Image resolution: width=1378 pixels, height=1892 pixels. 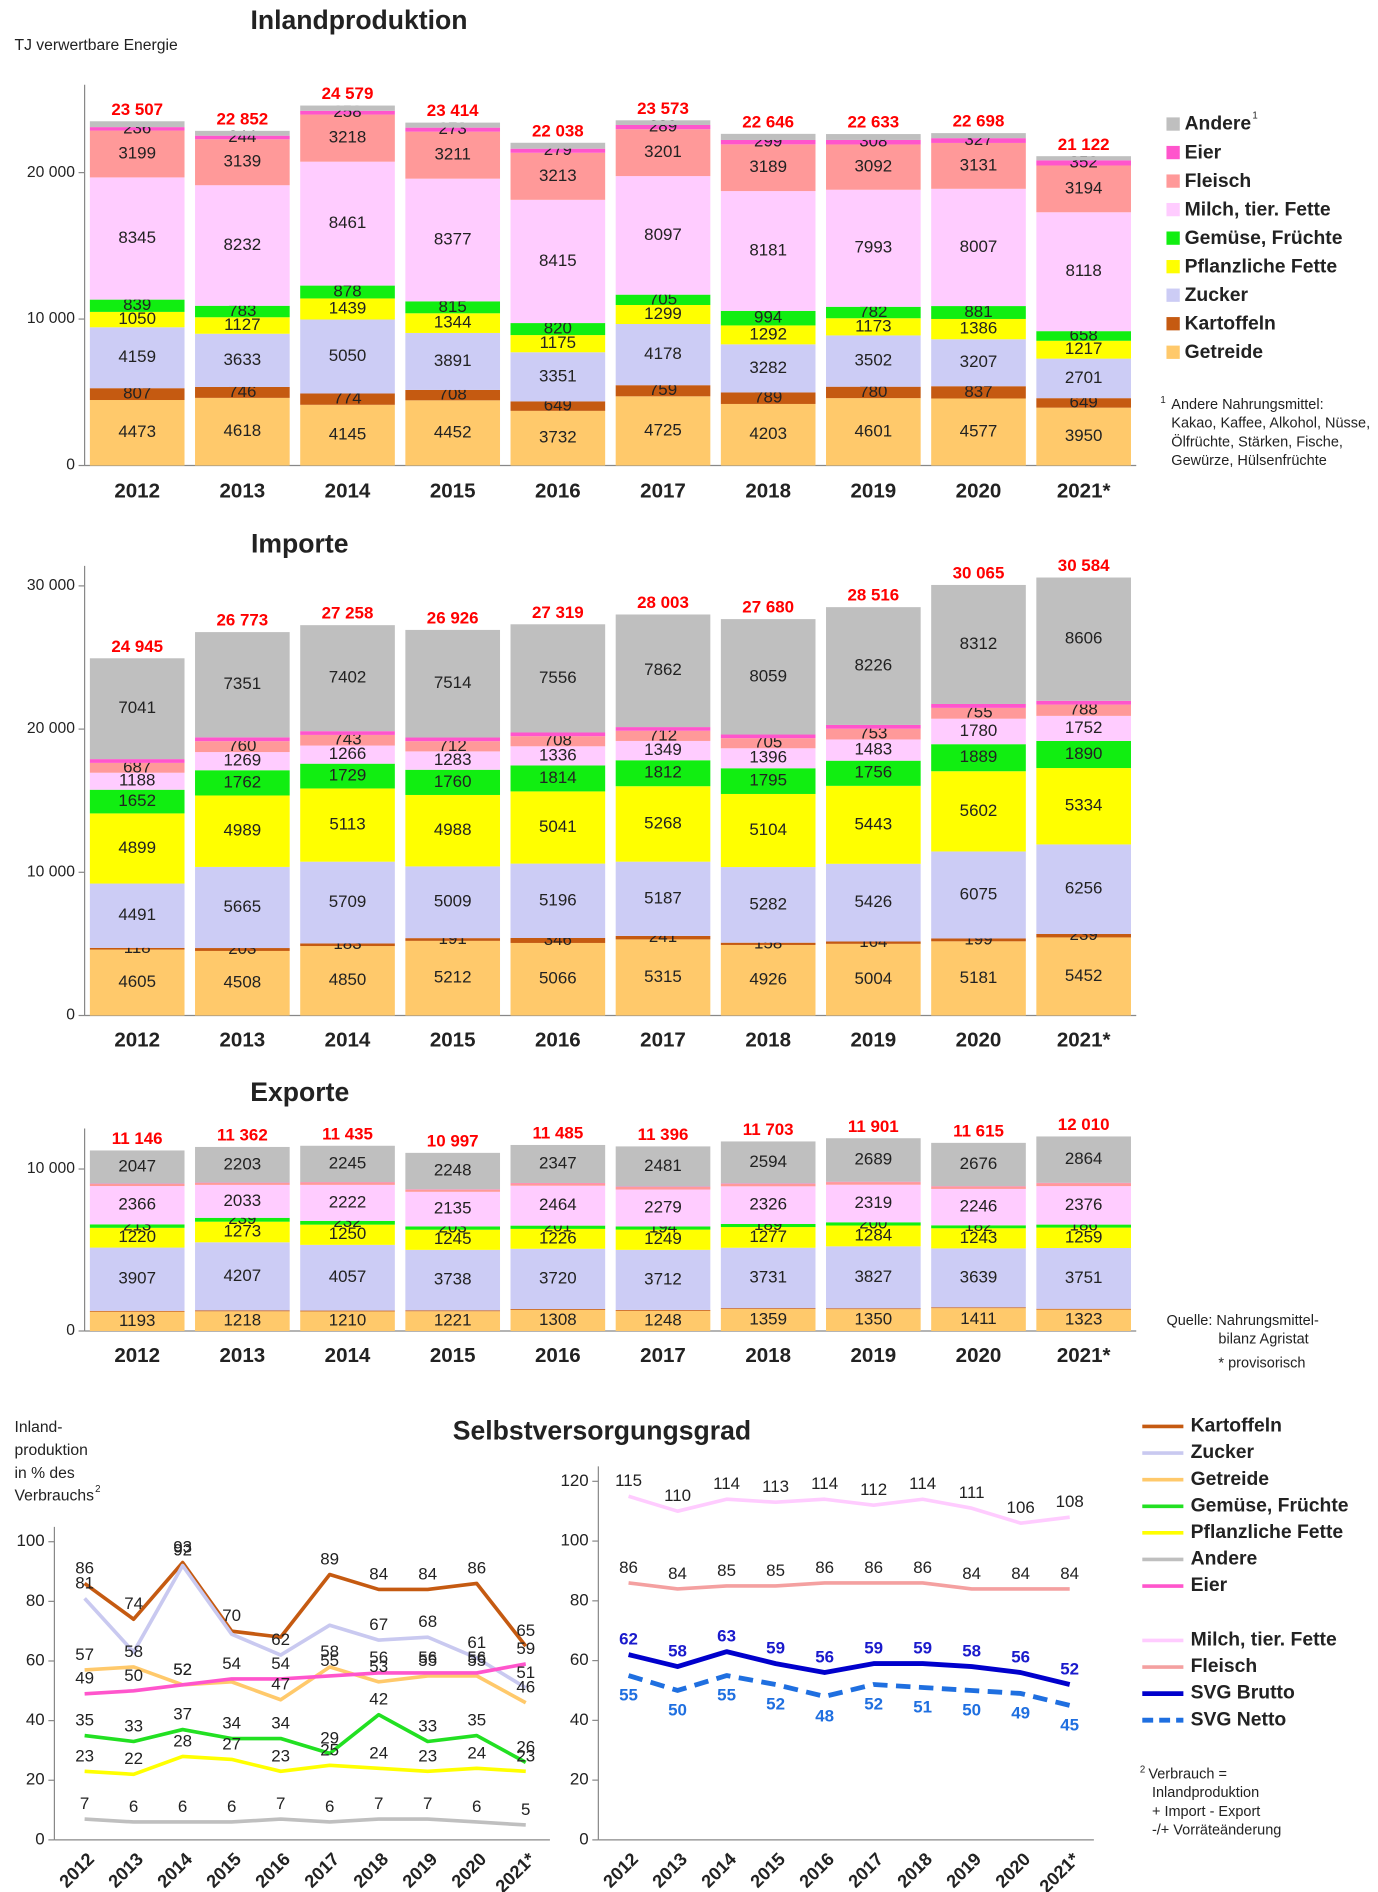 I want to click on segment-label: 2864, so click(x=1084, y=1158).